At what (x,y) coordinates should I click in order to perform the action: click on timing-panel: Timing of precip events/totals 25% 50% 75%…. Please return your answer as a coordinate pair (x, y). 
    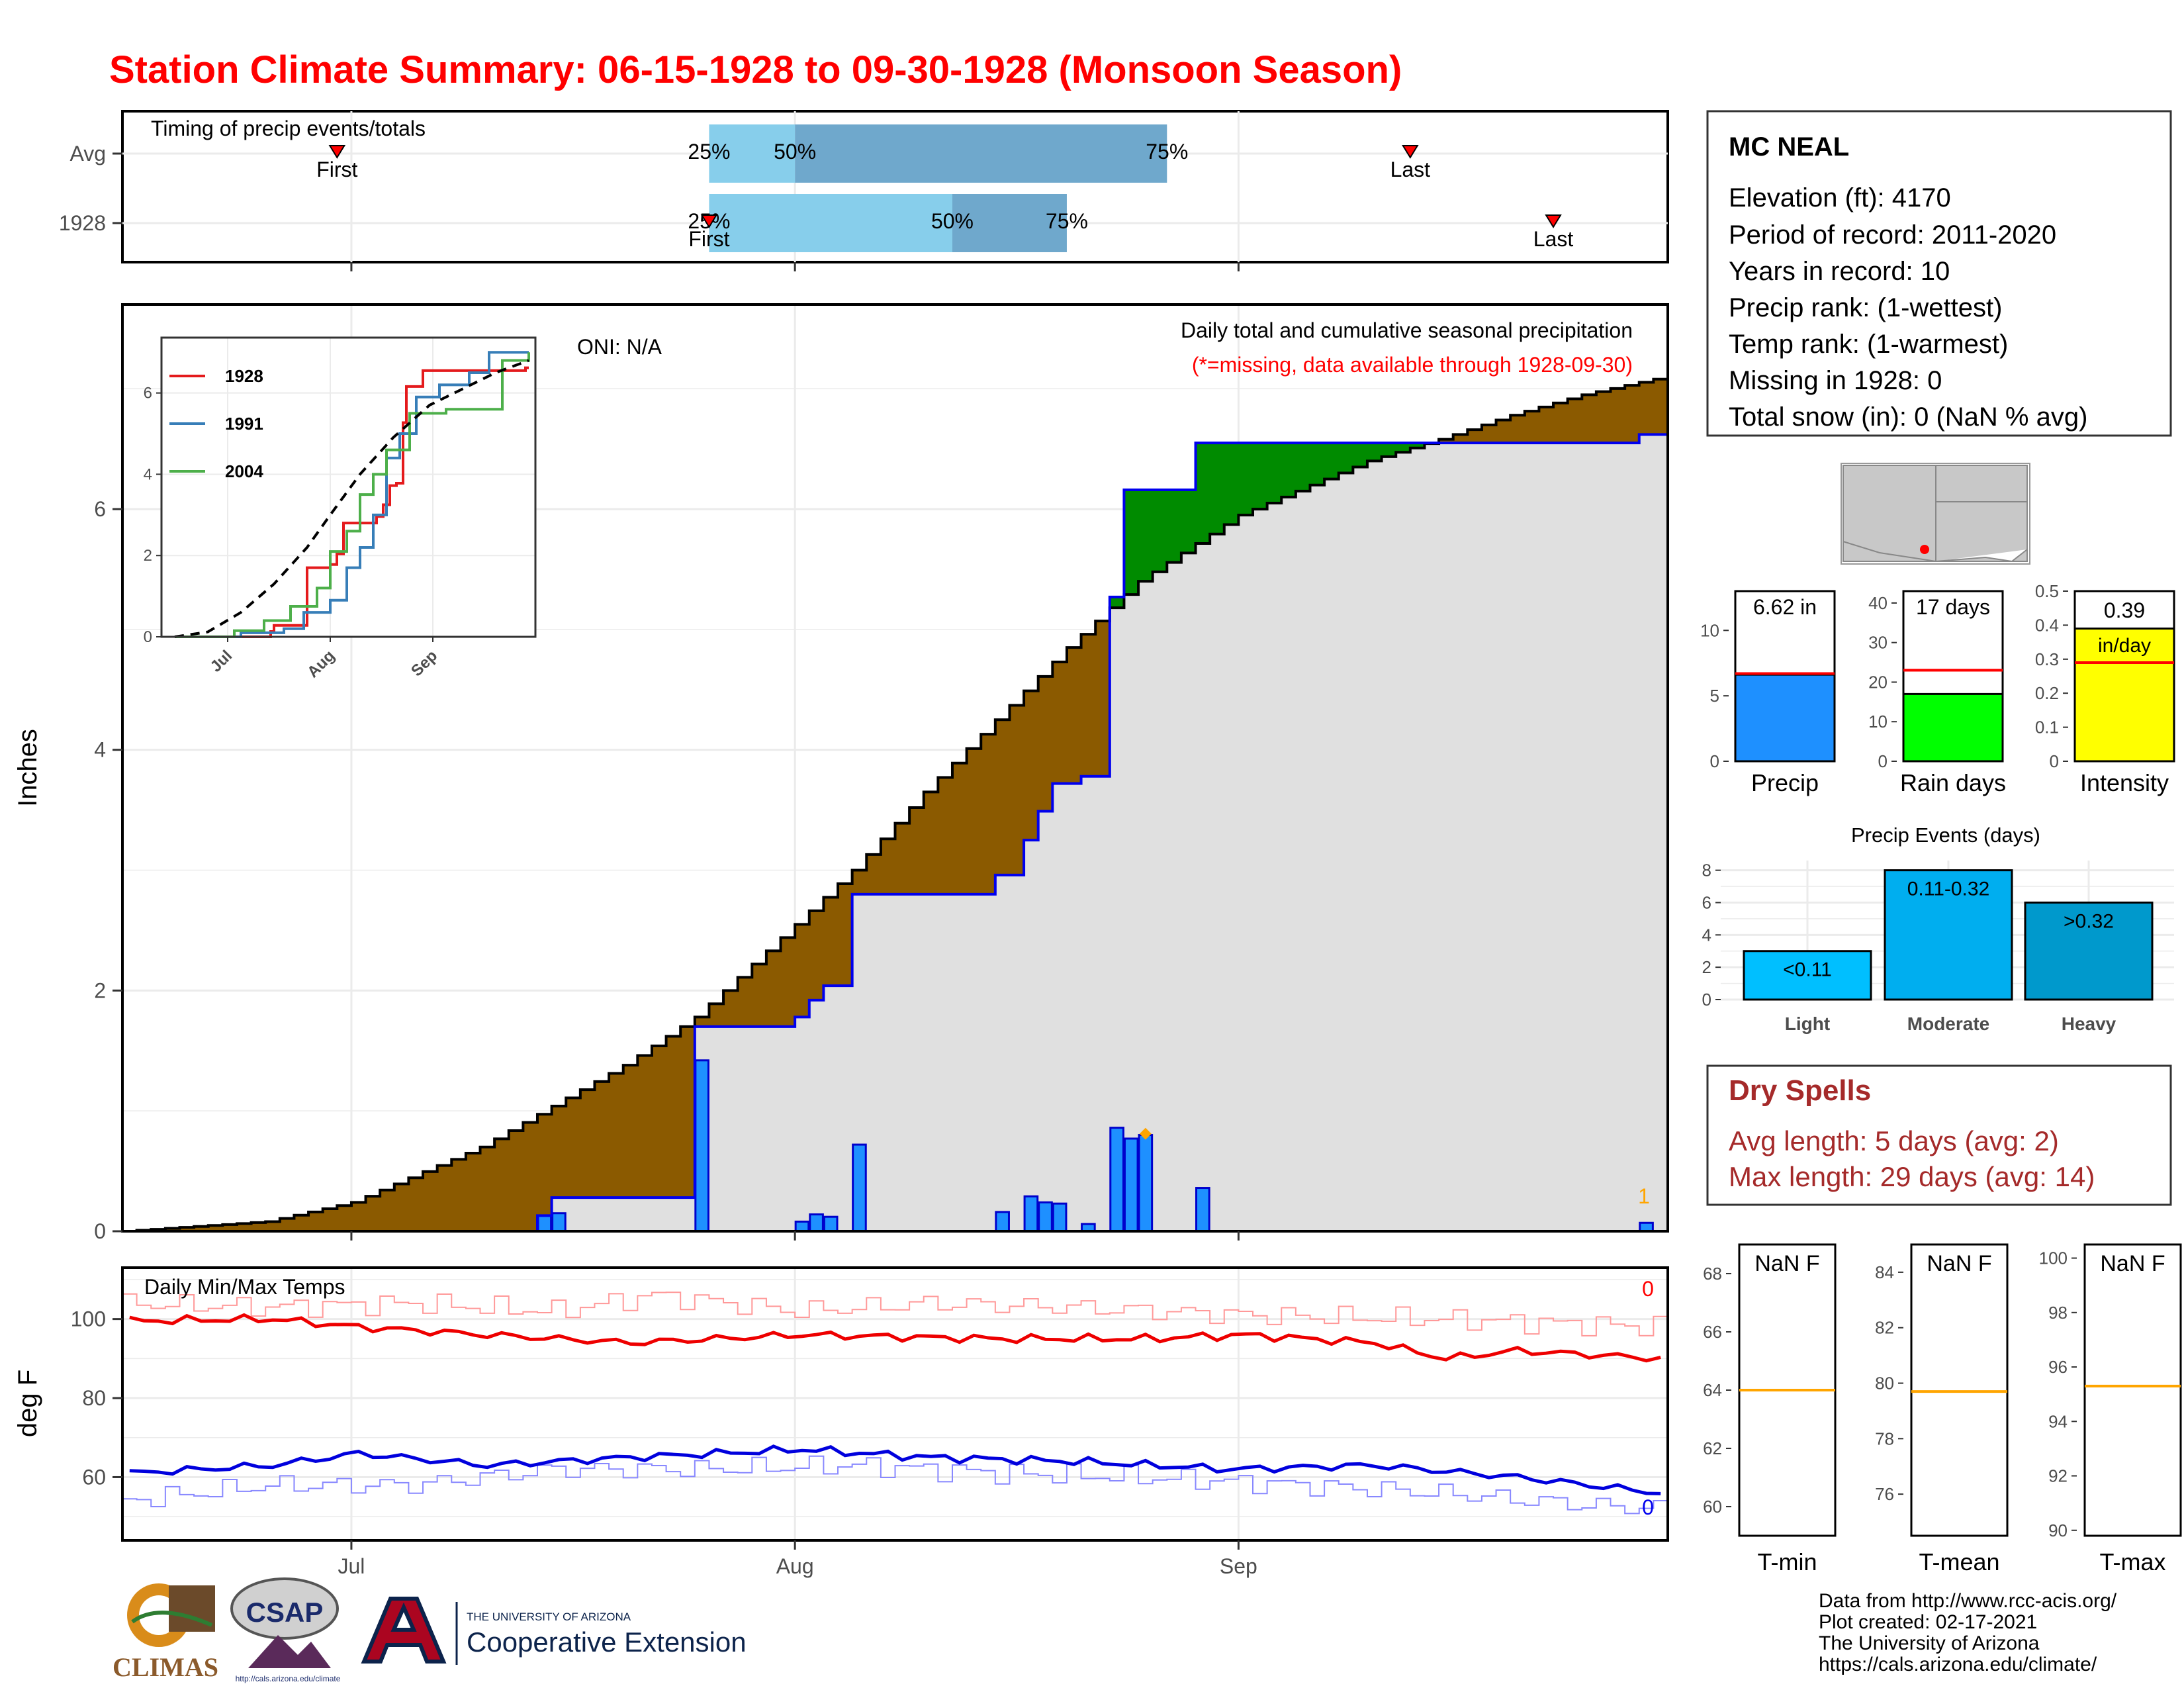
    Looking at the image, I should click on (864, 190).